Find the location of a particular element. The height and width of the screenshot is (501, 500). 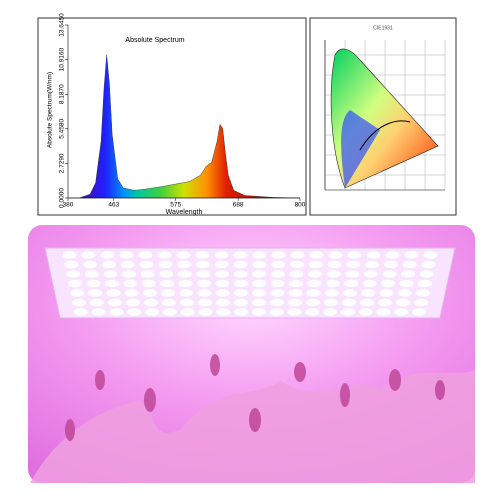

x-tick-label: 380 is located at coordinates (68, 205).